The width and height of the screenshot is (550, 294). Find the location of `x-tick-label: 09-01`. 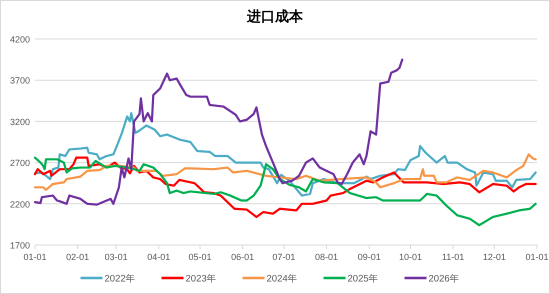

x-tick-label: 09-01 is located at coordinates (369, 257).